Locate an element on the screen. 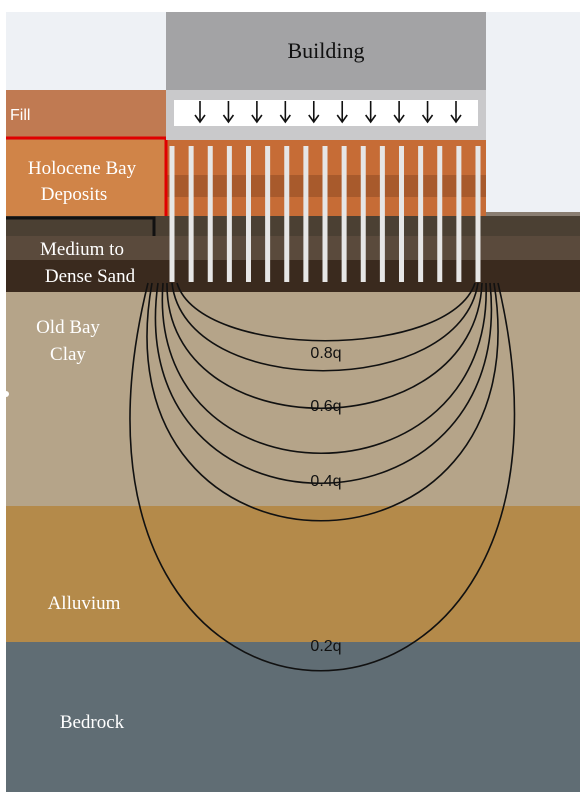  layer-holocene is located at coordinates (86, 178).